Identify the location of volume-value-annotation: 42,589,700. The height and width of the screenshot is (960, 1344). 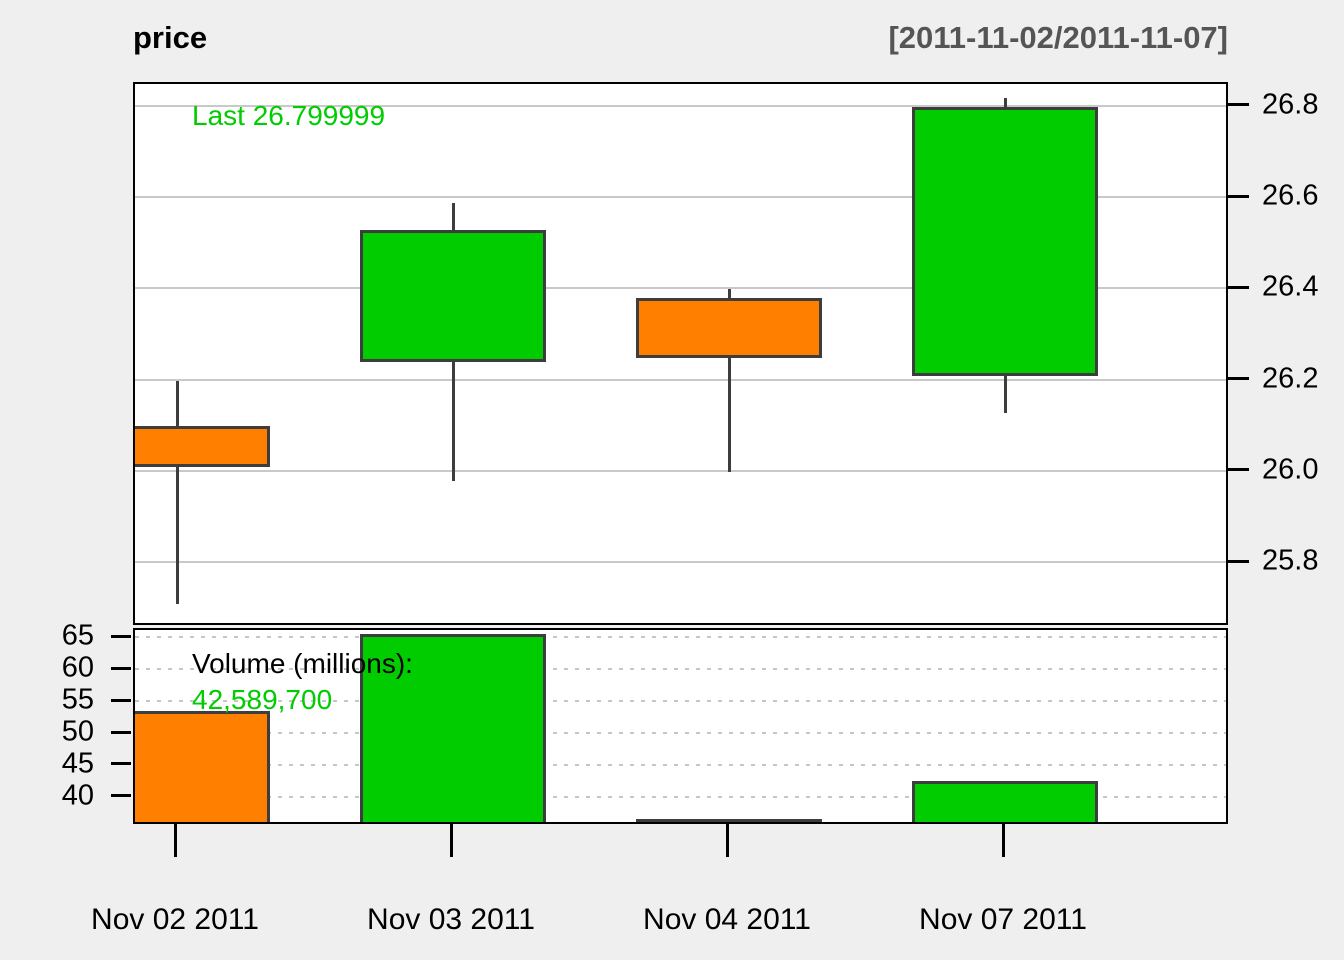
(262, 699).